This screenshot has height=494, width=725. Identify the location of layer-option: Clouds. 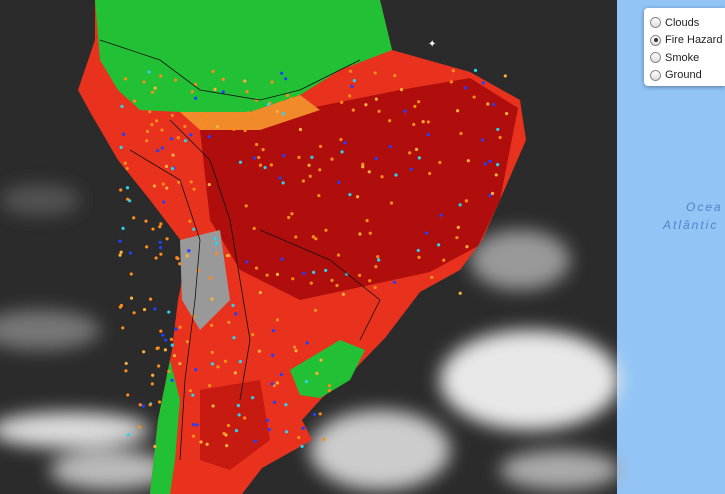
(684, 23).